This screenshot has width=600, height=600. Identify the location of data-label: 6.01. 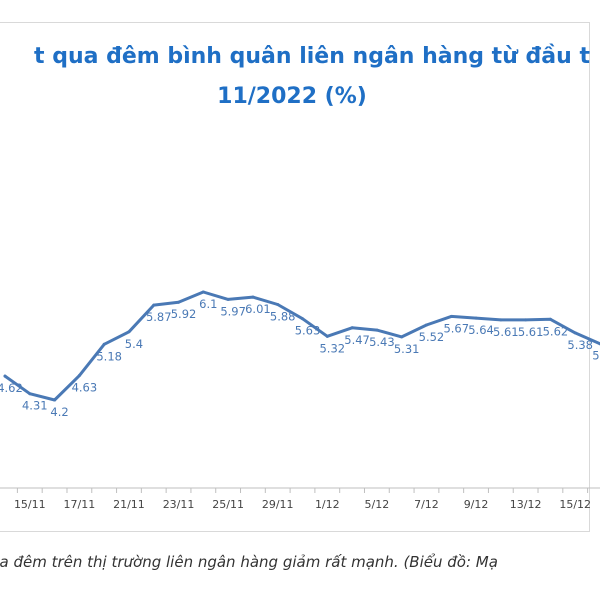
(258, 309).